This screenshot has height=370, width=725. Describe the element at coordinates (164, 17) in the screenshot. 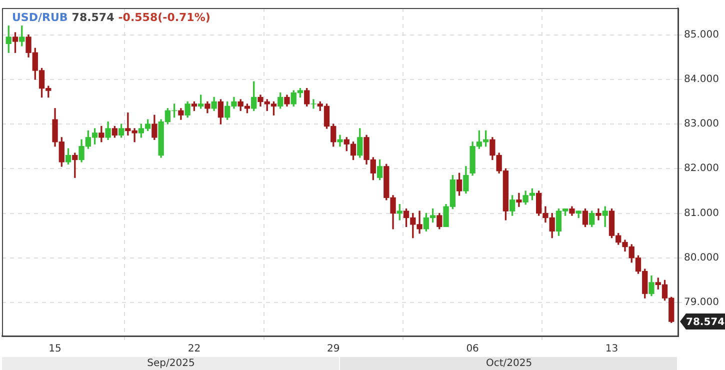

I see `annotation: -0.558(-0.71%)` at that location.